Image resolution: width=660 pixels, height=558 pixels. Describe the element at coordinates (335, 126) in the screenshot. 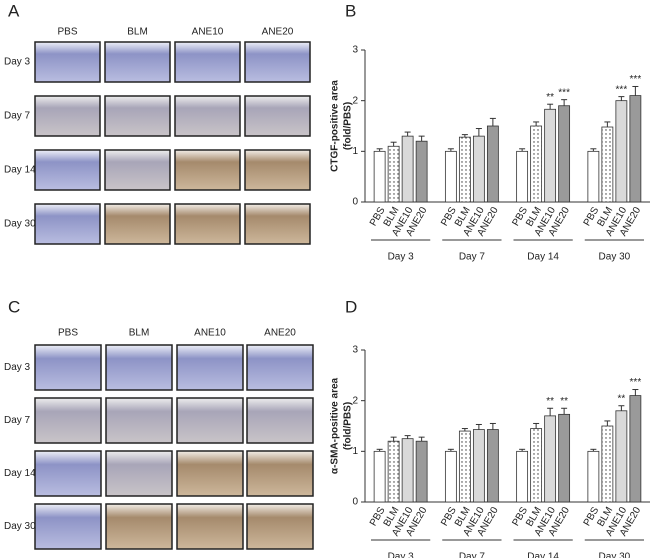

I see `y-axis-label: CTGF-positive area` at that location.